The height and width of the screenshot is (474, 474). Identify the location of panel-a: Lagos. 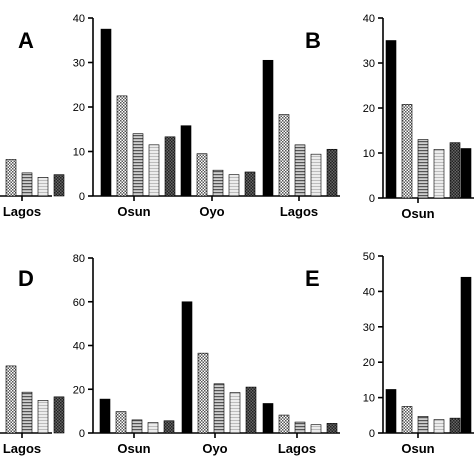
(32, 189).